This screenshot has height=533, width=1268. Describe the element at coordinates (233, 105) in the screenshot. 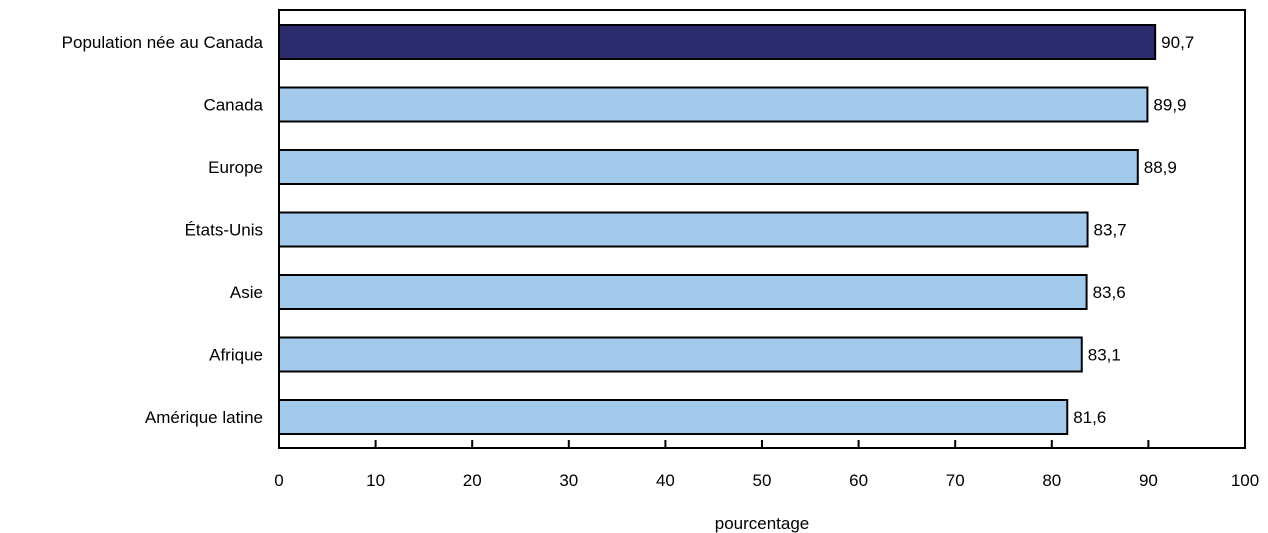

I see `category-label: Canada` at that location.